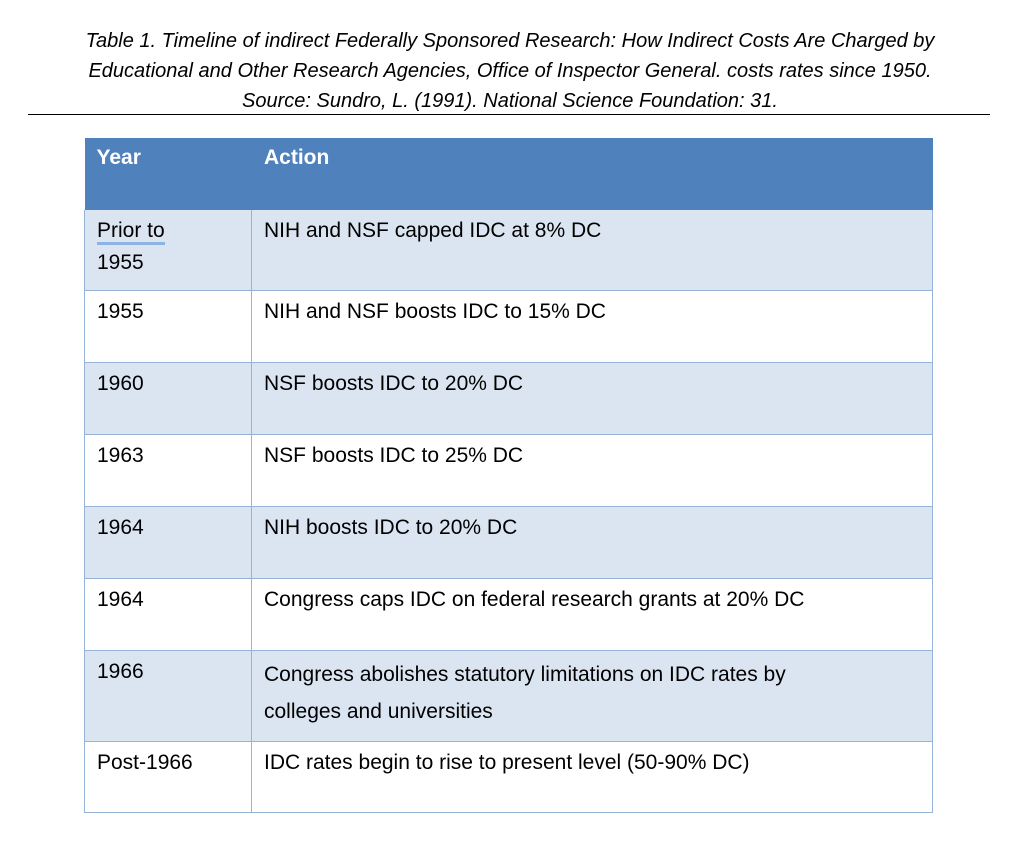  What do you see at coordinates (168, 174) in the screenshot?
I see `header-year: Year` at bounding box center [168, 174].